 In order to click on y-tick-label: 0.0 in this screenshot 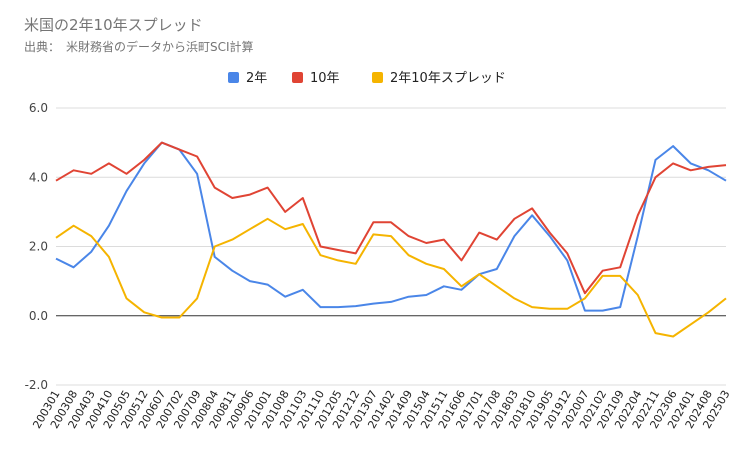, I will do `click(38, 316)`.